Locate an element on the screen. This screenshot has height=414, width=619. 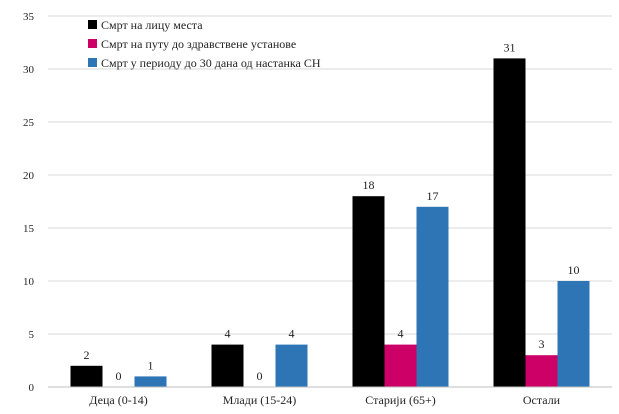
y-tick-label: 20 is located at coordinates (29, 176).